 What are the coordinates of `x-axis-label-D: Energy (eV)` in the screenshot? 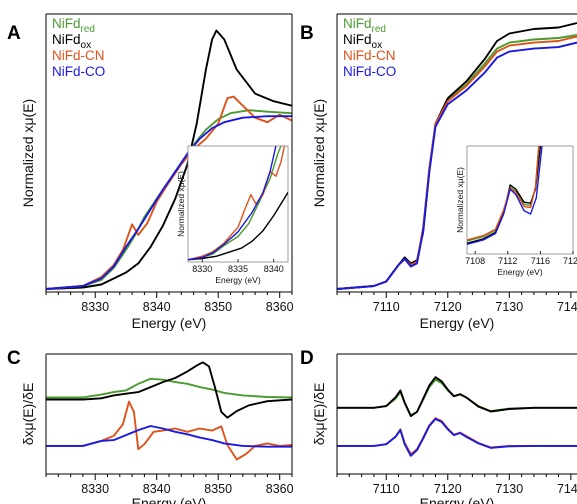 It's located at (457, 499).